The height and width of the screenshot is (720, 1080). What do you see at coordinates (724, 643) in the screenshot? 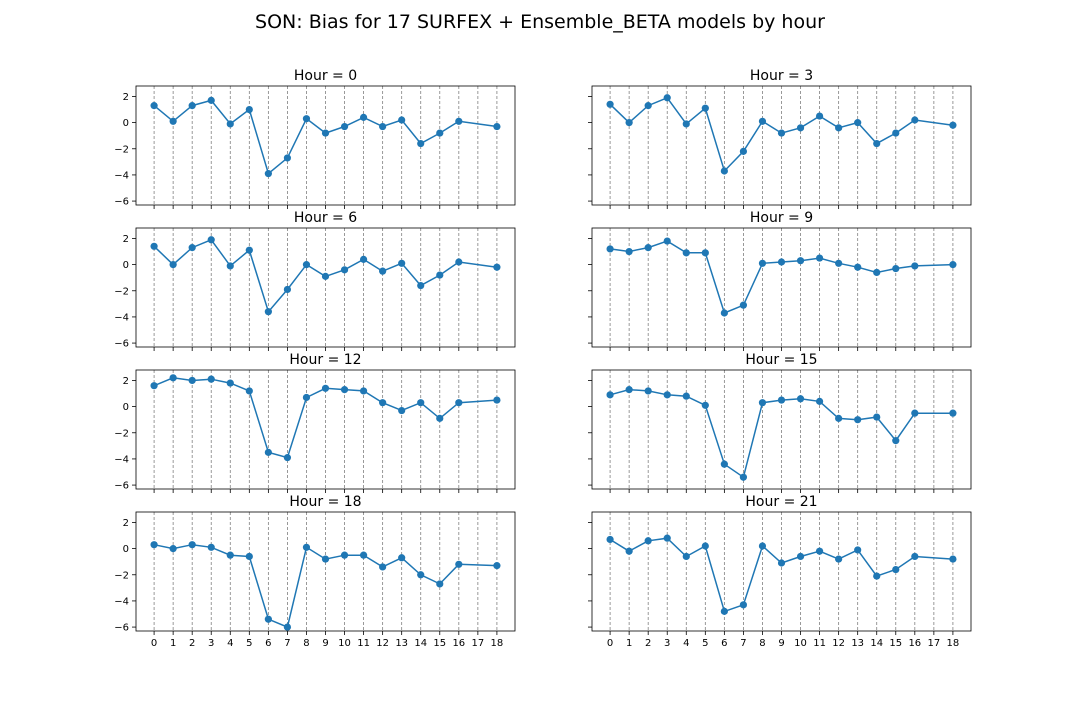
I see `x-tick-label: 6` at bounding box center [724, 643].